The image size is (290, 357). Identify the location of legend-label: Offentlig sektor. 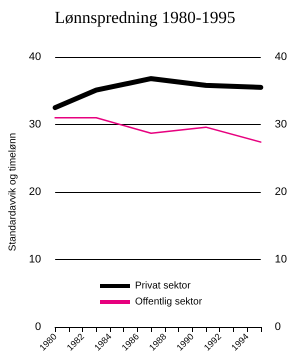
(169, 302).